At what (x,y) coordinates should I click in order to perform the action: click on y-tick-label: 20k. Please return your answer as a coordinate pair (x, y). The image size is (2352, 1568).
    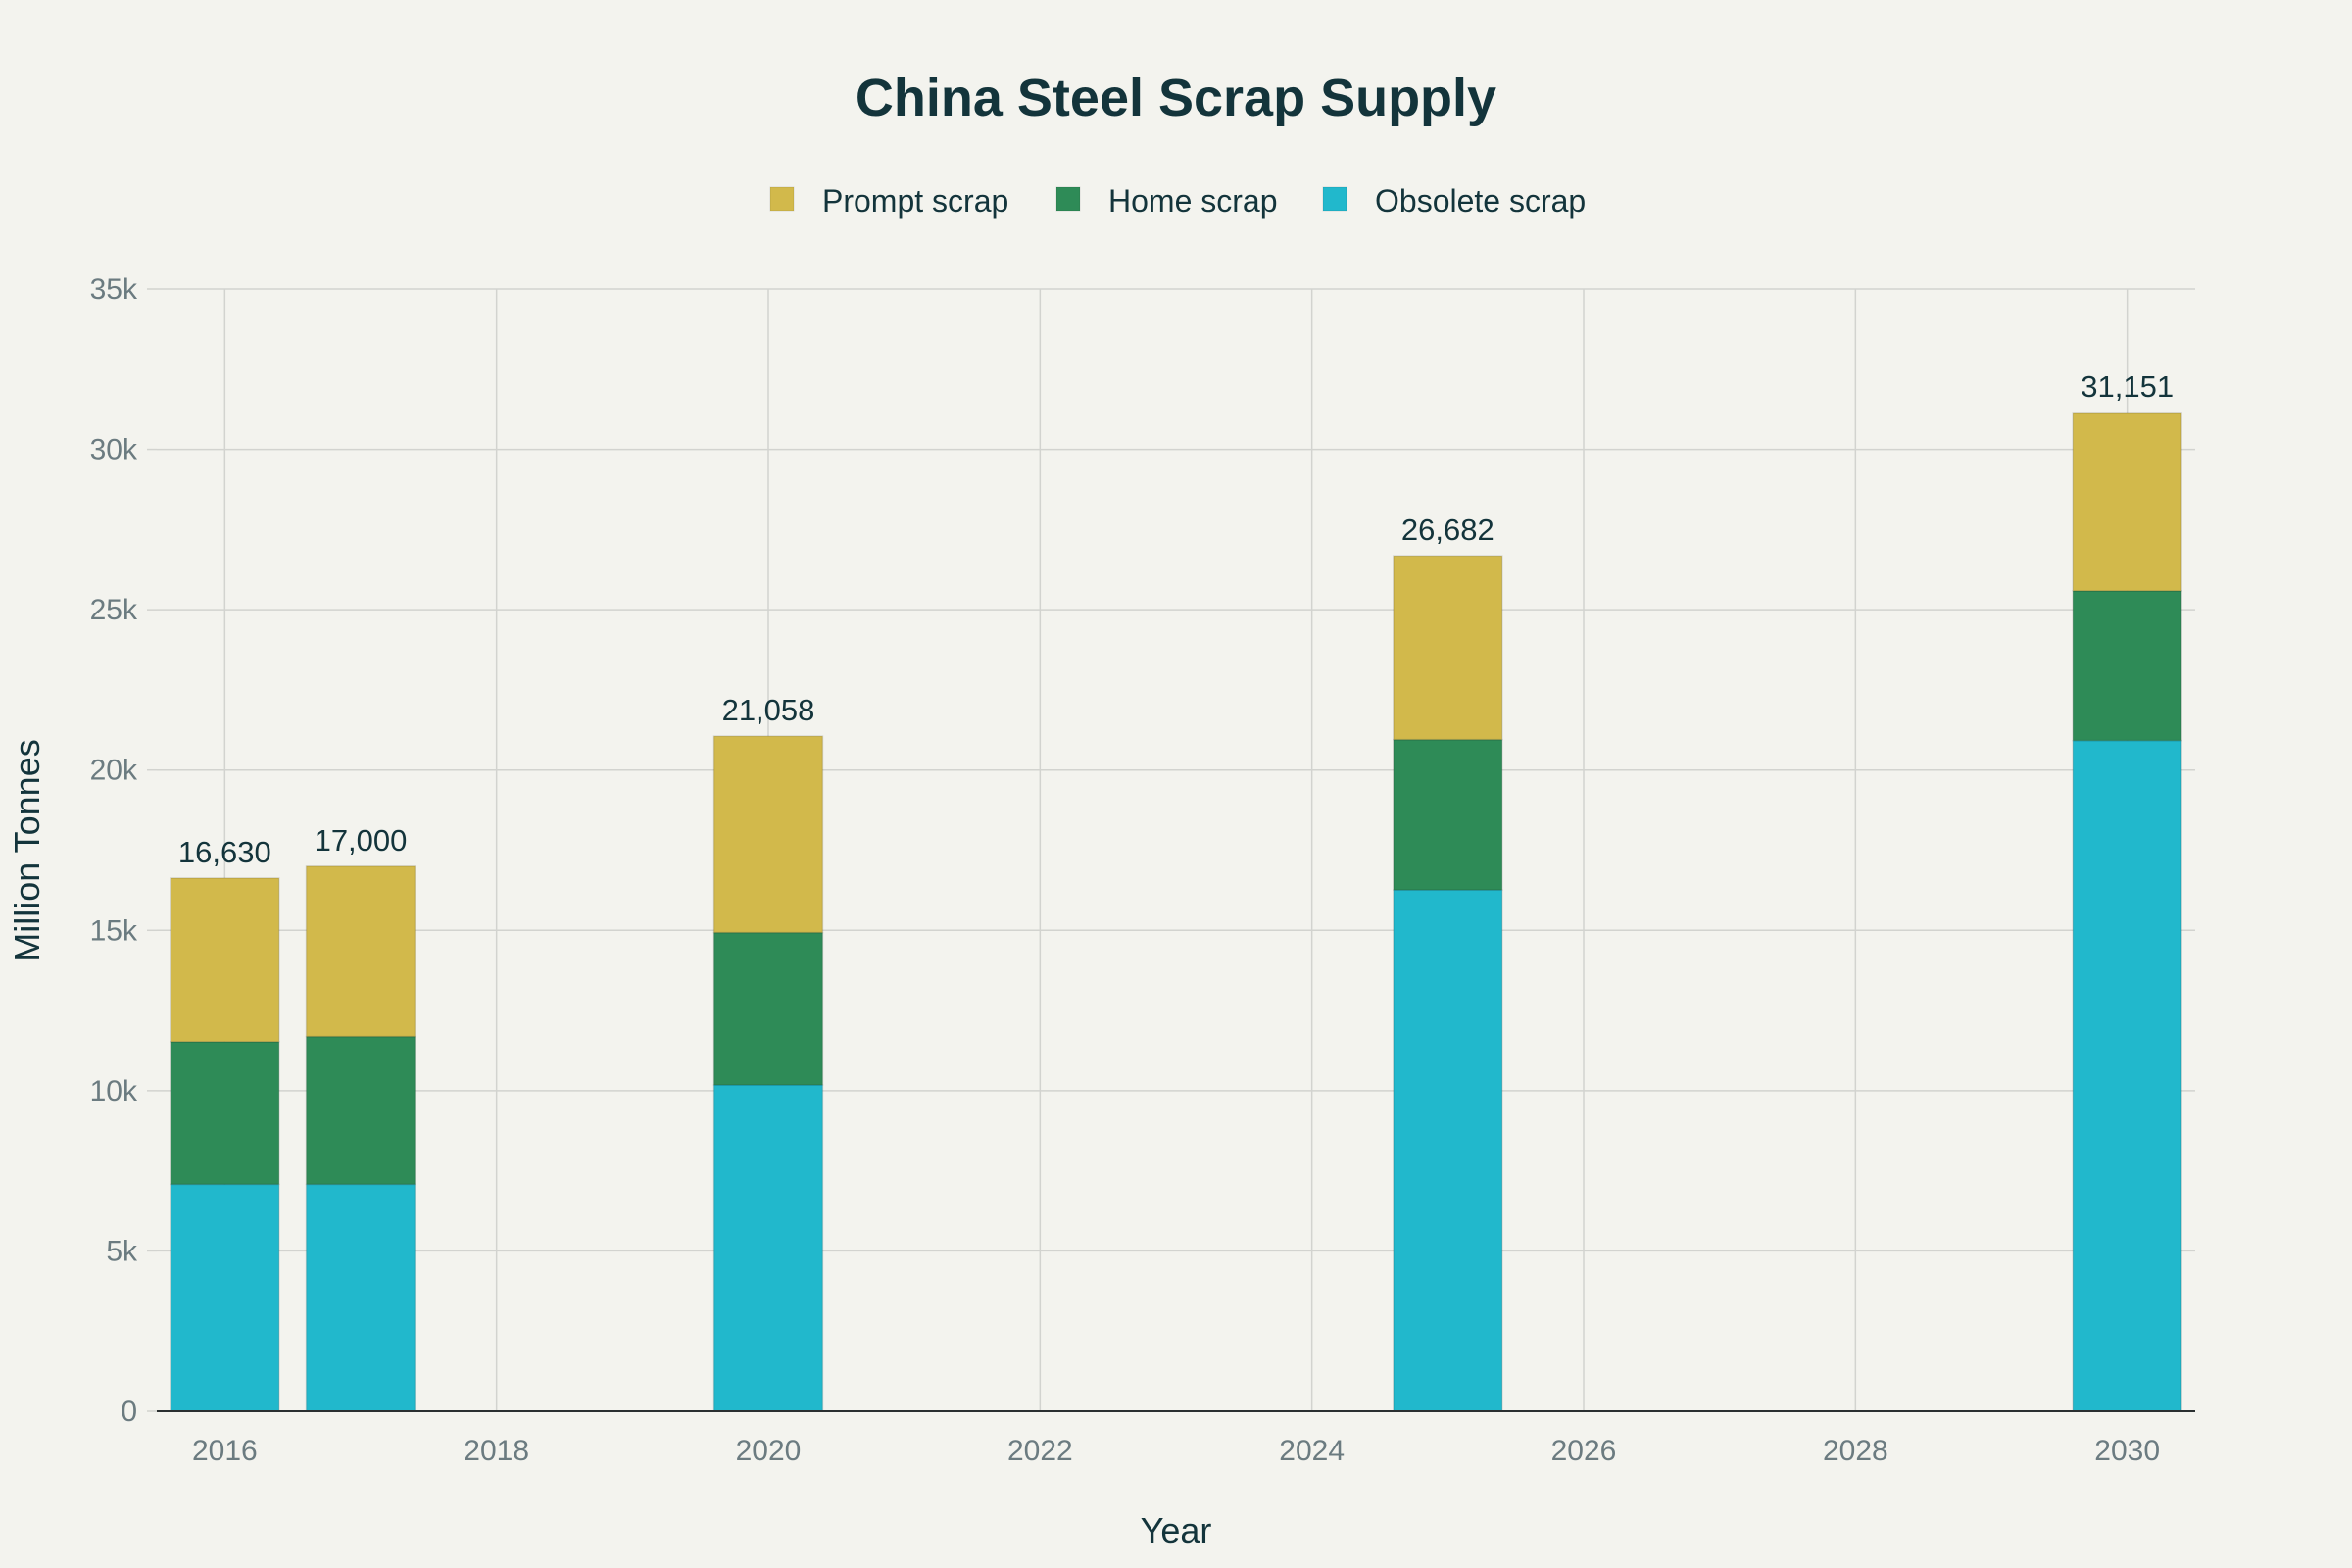
    Looking at the image, I should click on (114, 771).